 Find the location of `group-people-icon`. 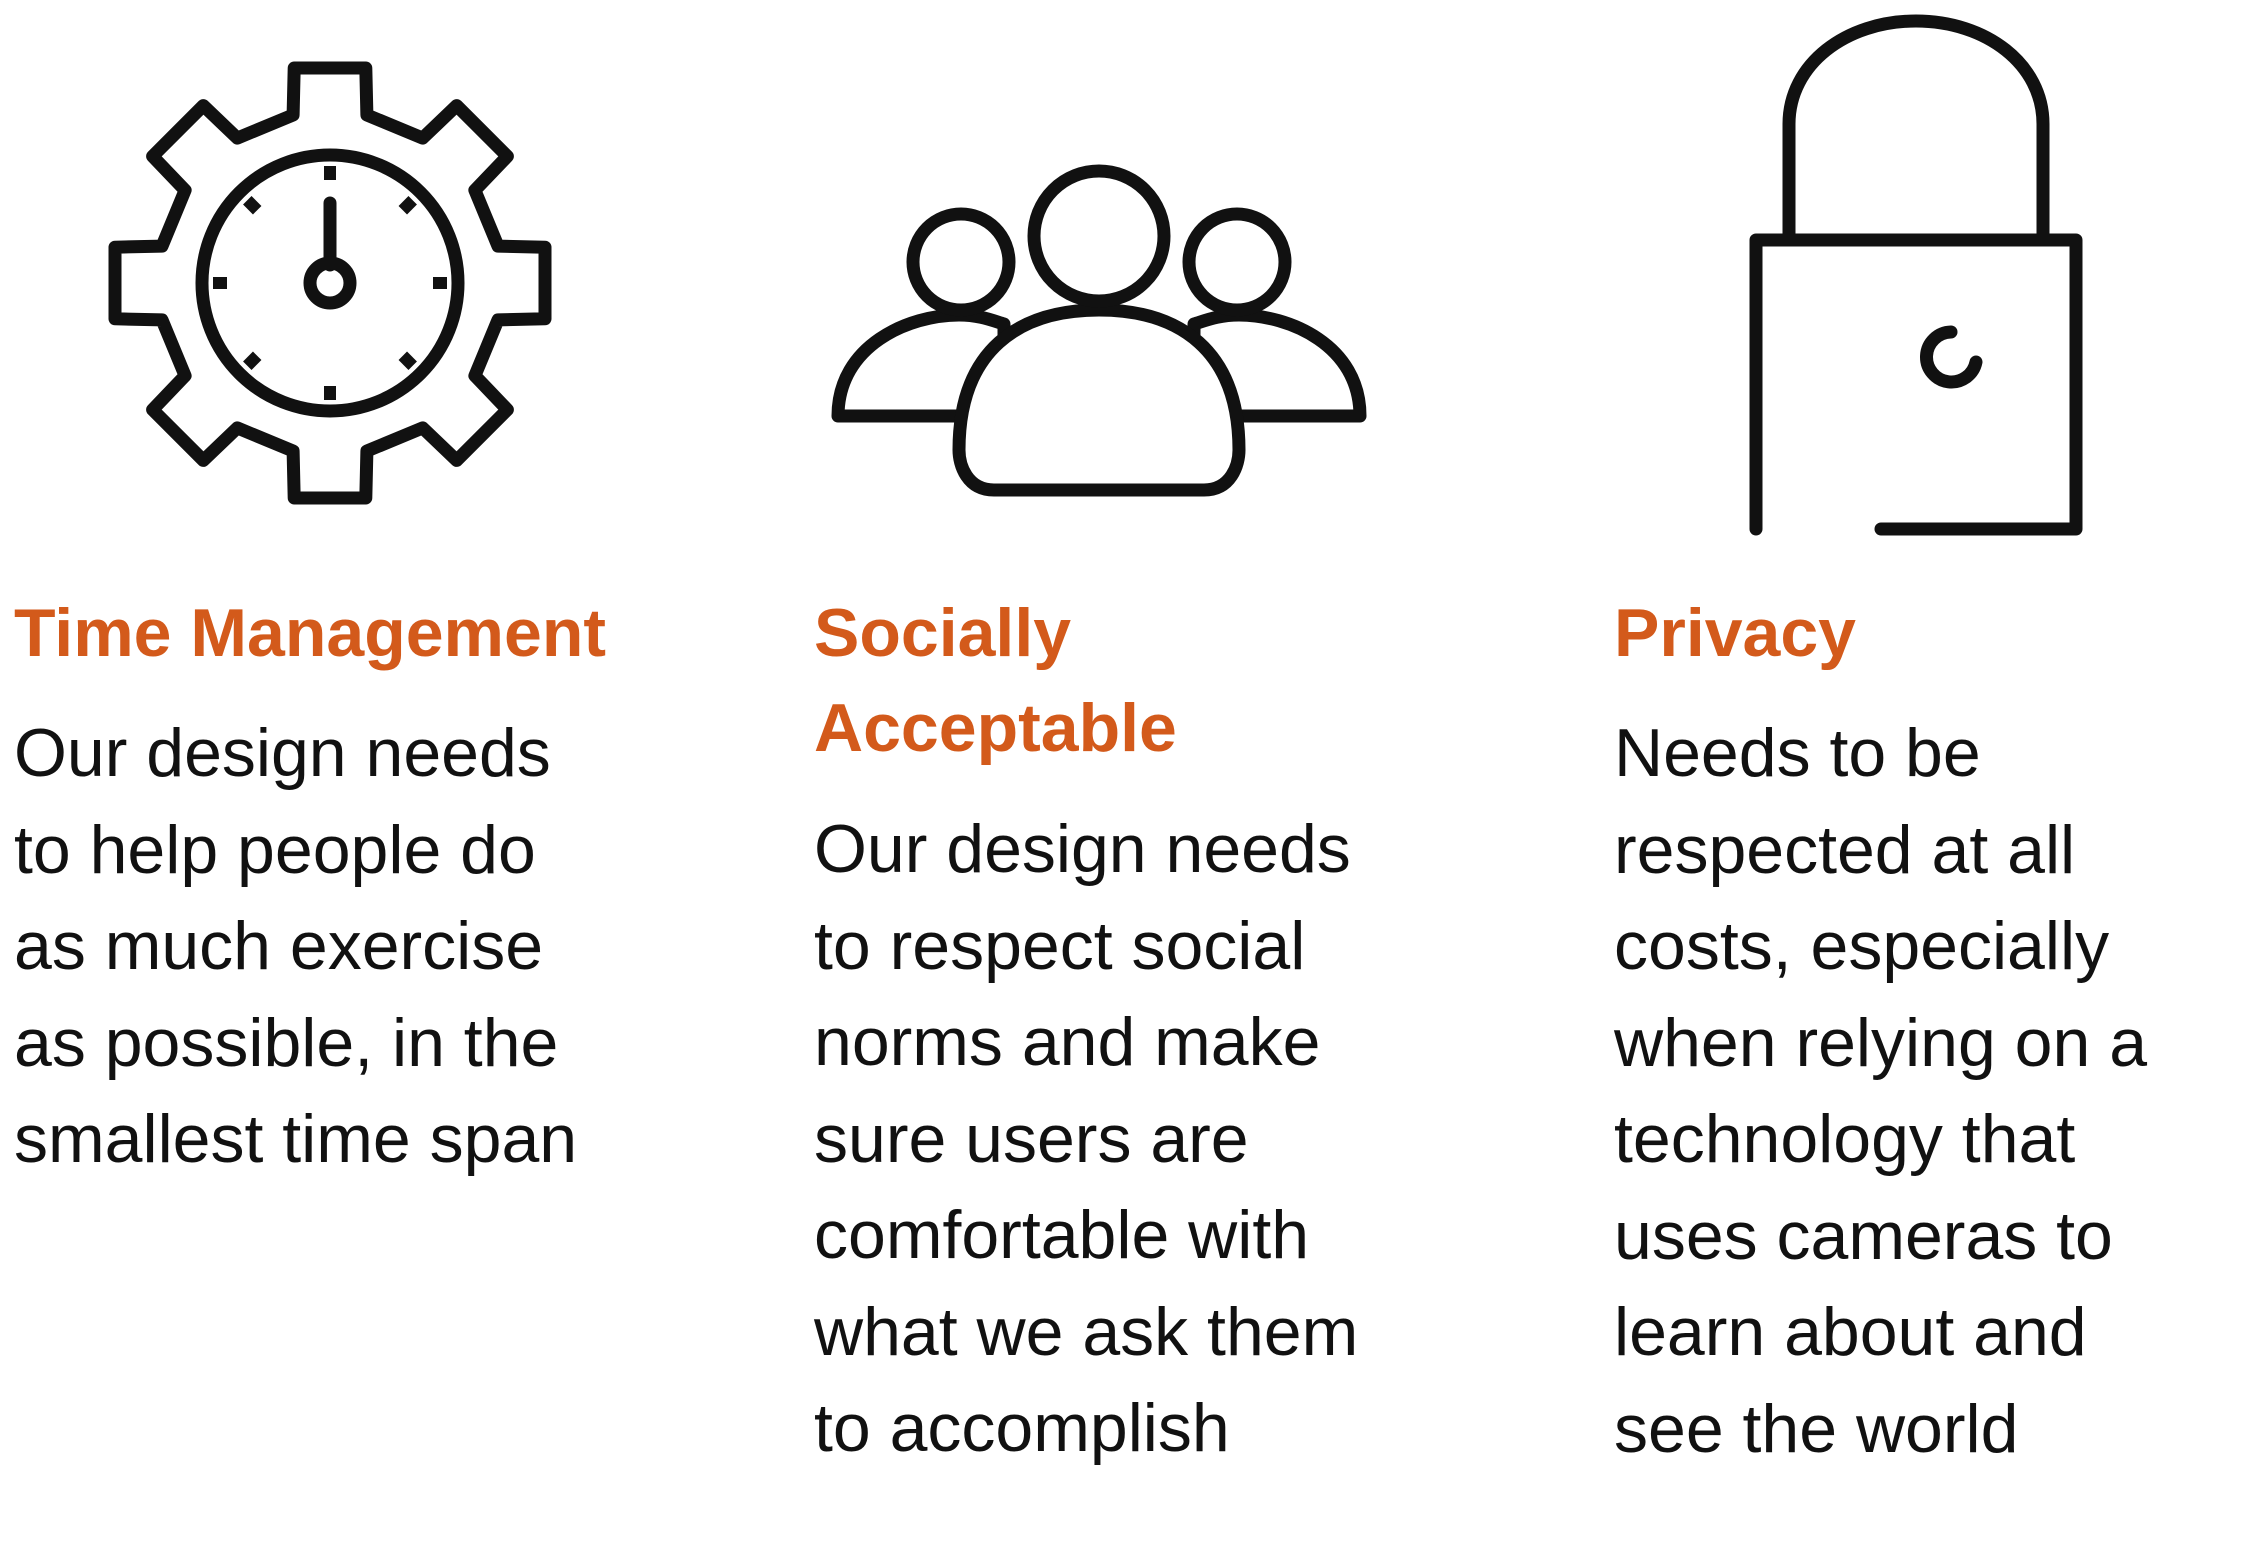

group-people-icon is located at coordinates (1099, 330).